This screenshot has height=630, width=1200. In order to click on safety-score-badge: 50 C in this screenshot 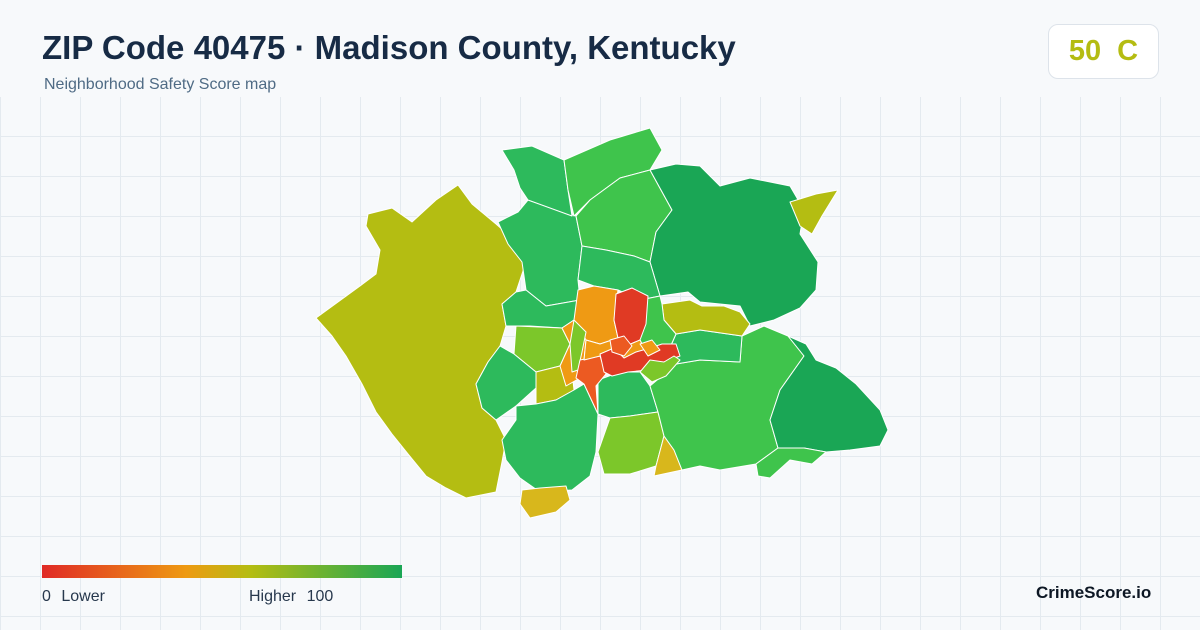, I will do `click(1103, 51)`.